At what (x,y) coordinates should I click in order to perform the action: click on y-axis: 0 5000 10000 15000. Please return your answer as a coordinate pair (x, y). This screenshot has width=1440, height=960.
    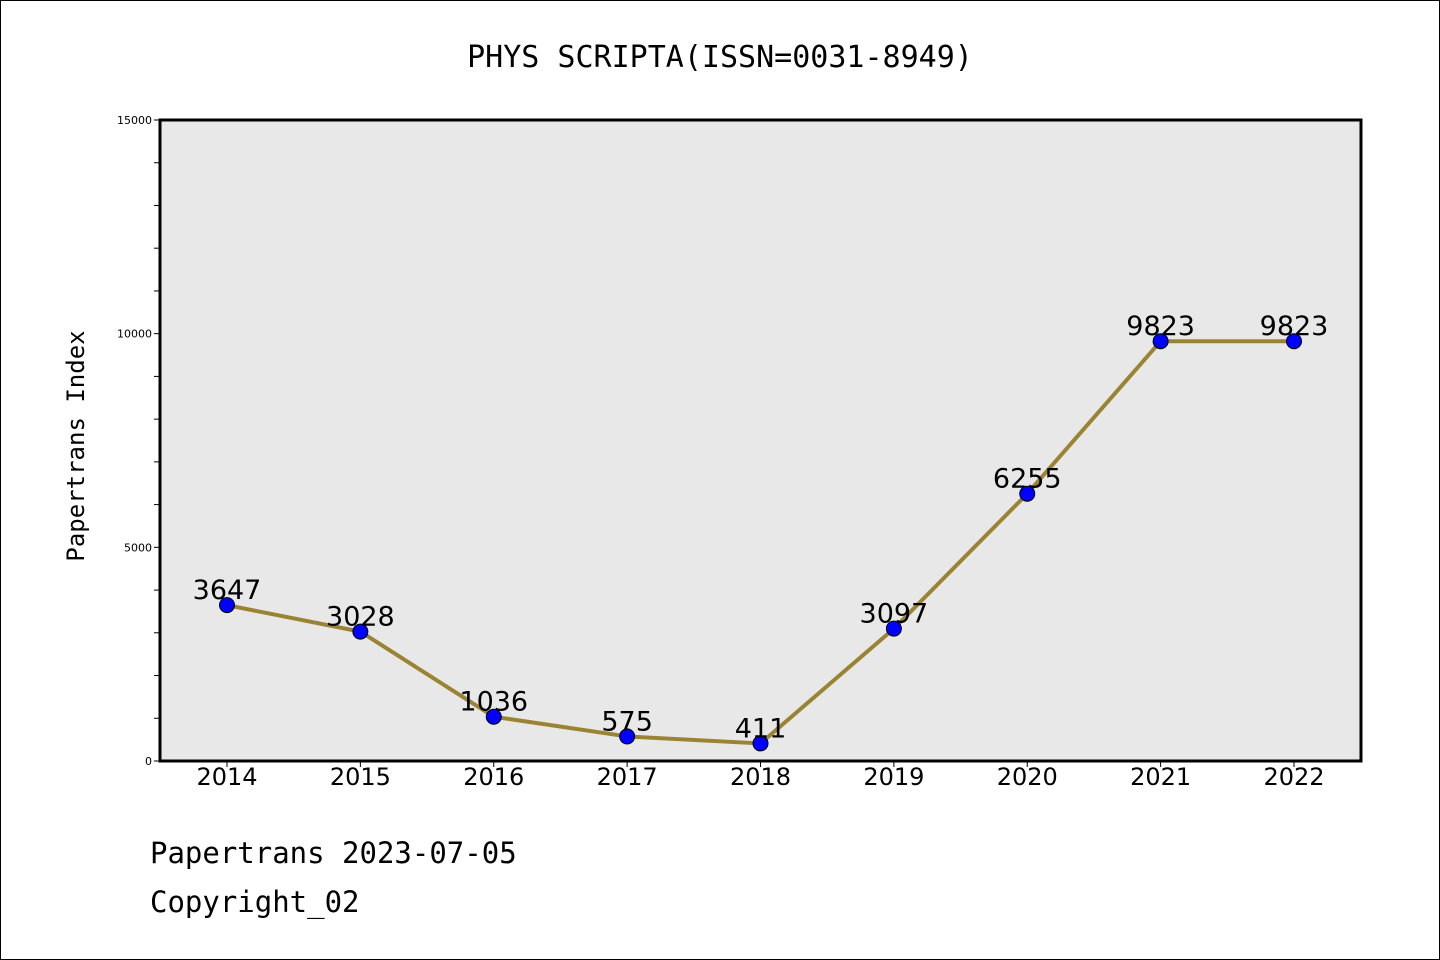
    Looking at the image, I should click on (138, 441).